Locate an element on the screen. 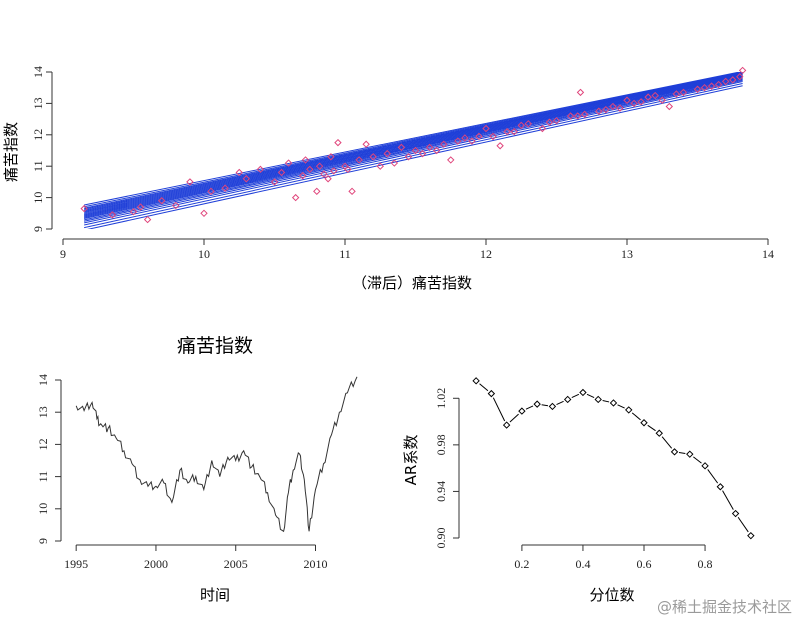 This screenshot has height=621, width=800. x-tick-label: 0.4 is located at coordinates (582, 564).